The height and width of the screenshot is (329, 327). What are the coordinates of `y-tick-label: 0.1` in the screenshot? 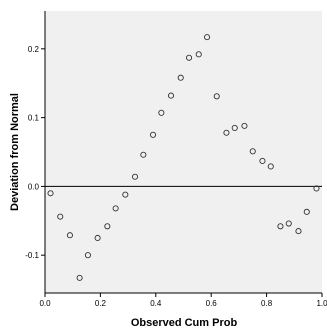 It's located at (34, 118).